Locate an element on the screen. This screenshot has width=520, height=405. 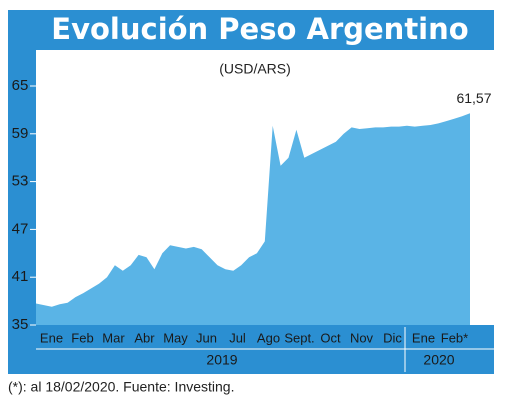
x-tick-label: Feb is located at coordinates (82, 337).